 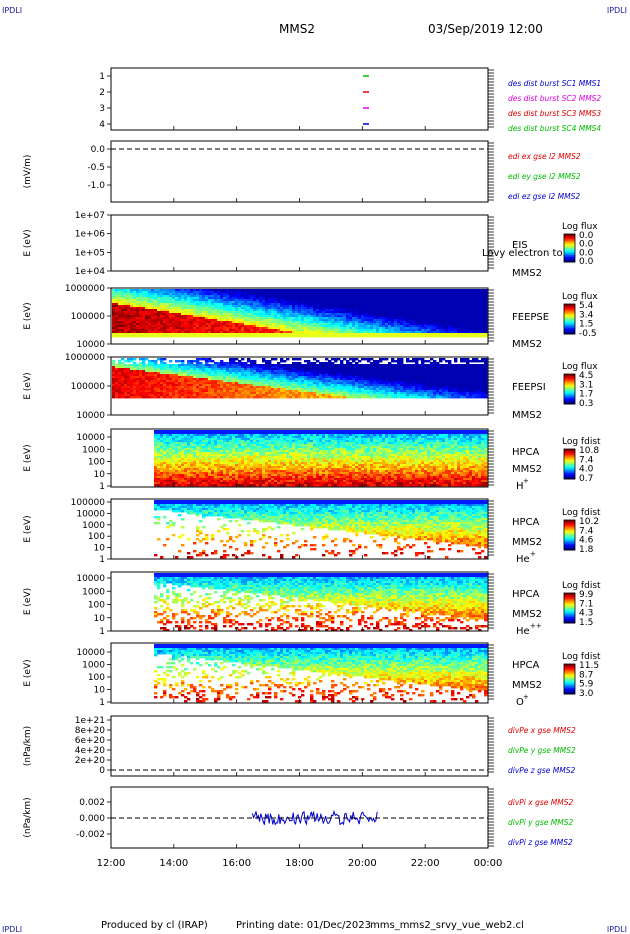 What do you see at coordinates (90, 216) in the screenshot?
I see `y-tick-label: 1e+07` at bounding box center [90, 216].